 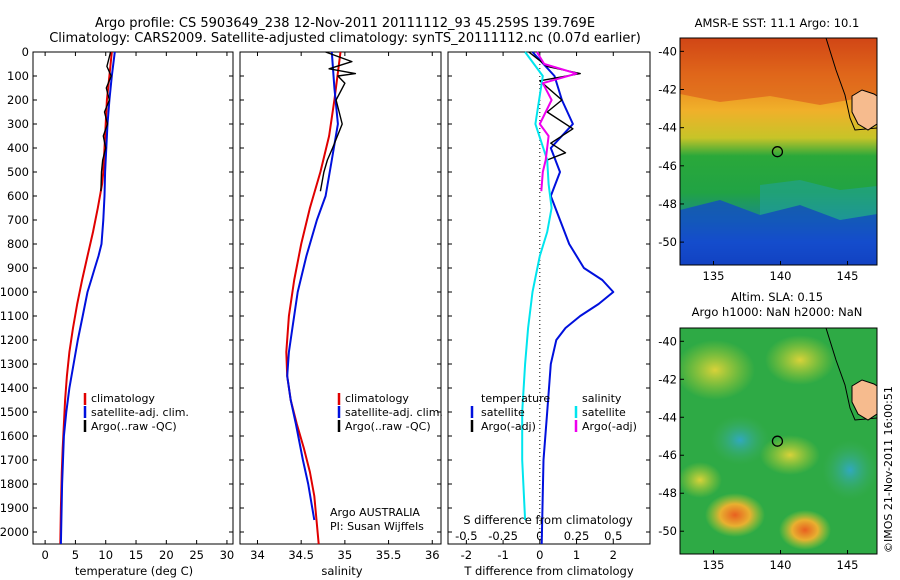 What do you see at coordinates (604, 412) in the screenshot?
I see `legend-label-sal-satellite: satellite` at bounding box center [604, 412].